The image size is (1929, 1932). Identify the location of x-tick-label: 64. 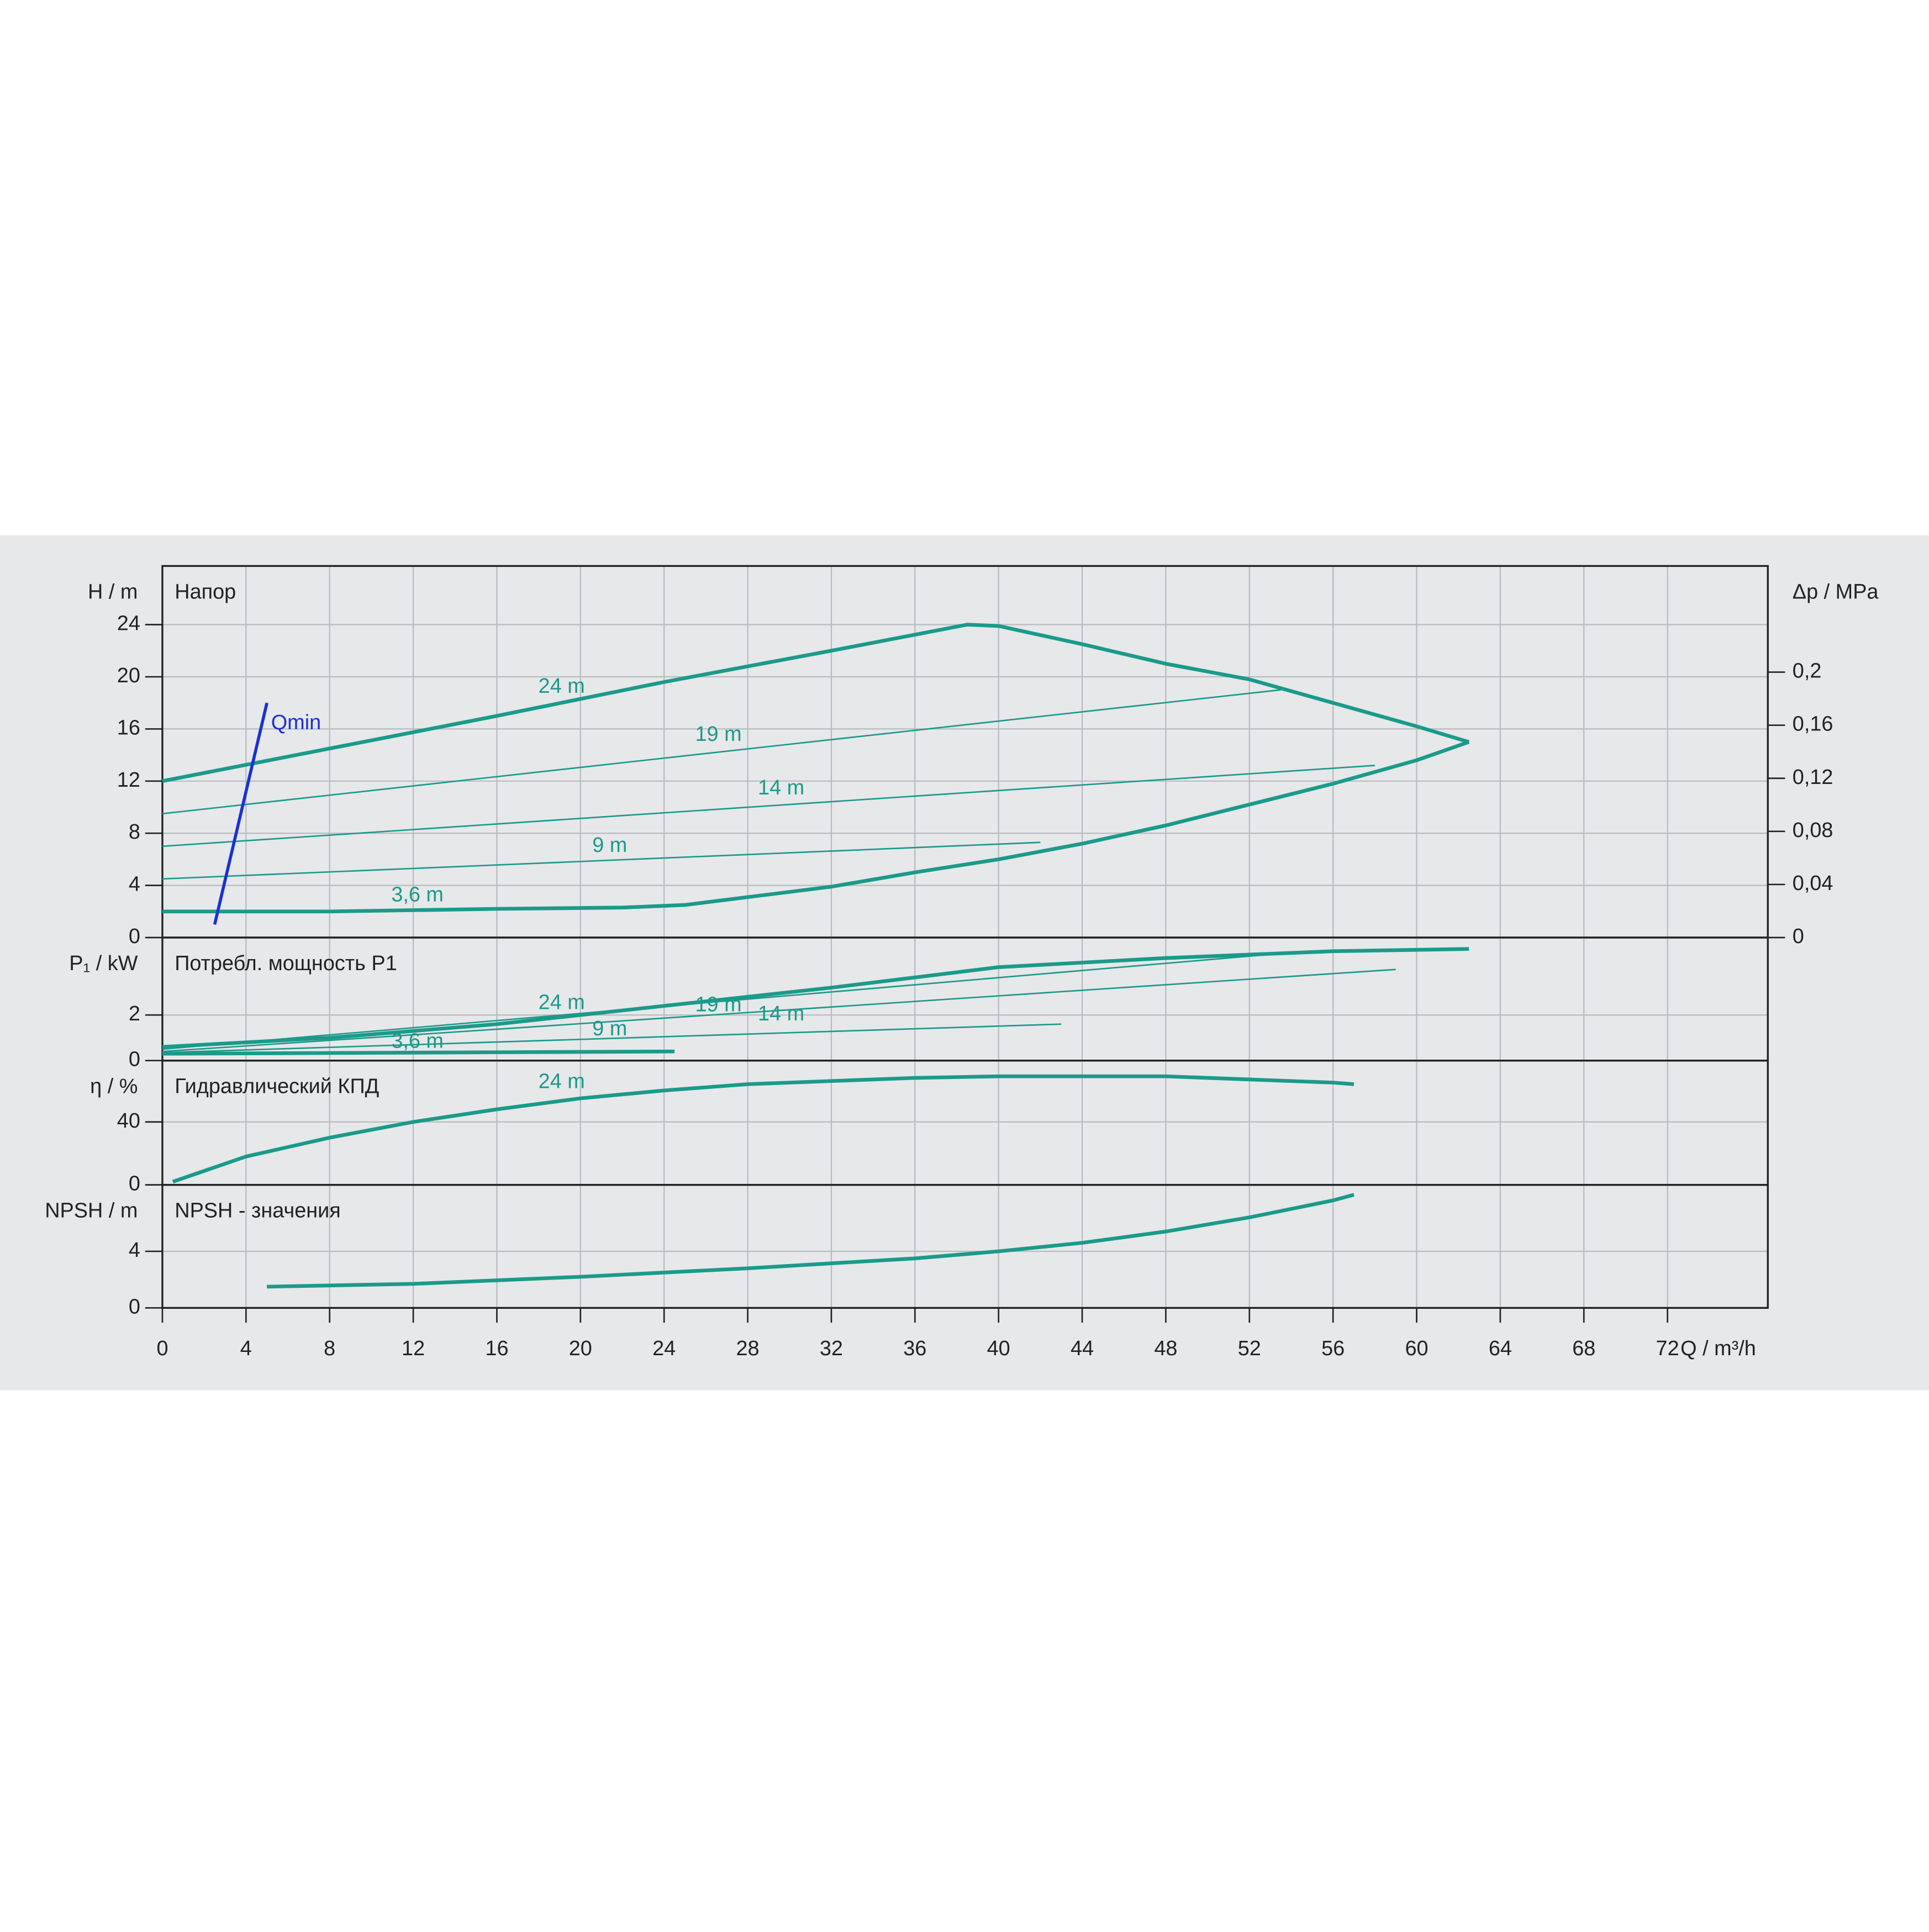
(1501, 1348).